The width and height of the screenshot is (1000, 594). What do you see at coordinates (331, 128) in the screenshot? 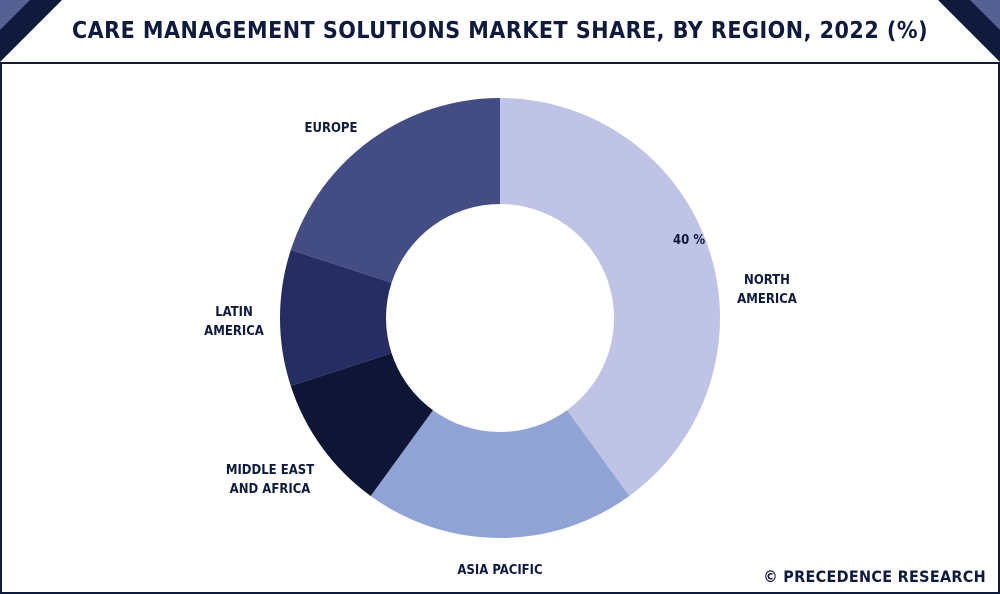
I see `slice-label-europe: EUROPE` at bounding box center [331, 128].